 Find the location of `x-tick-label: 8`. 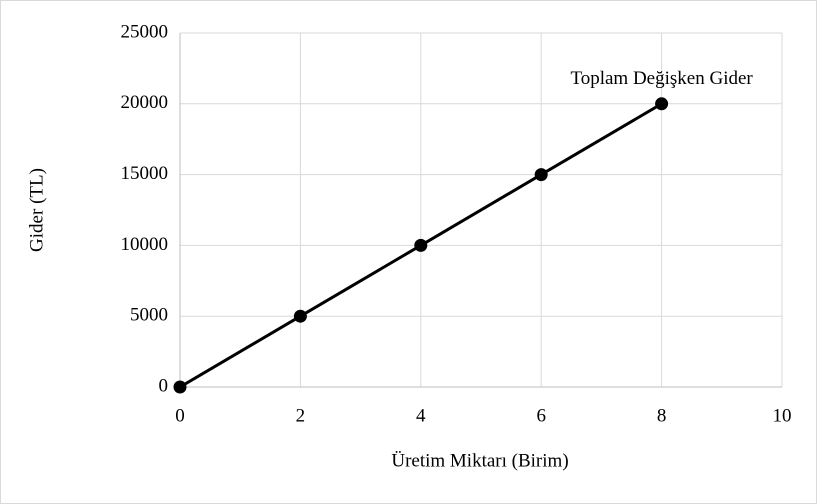

x-tick-label: 8 is located at coordinates (662, 415).